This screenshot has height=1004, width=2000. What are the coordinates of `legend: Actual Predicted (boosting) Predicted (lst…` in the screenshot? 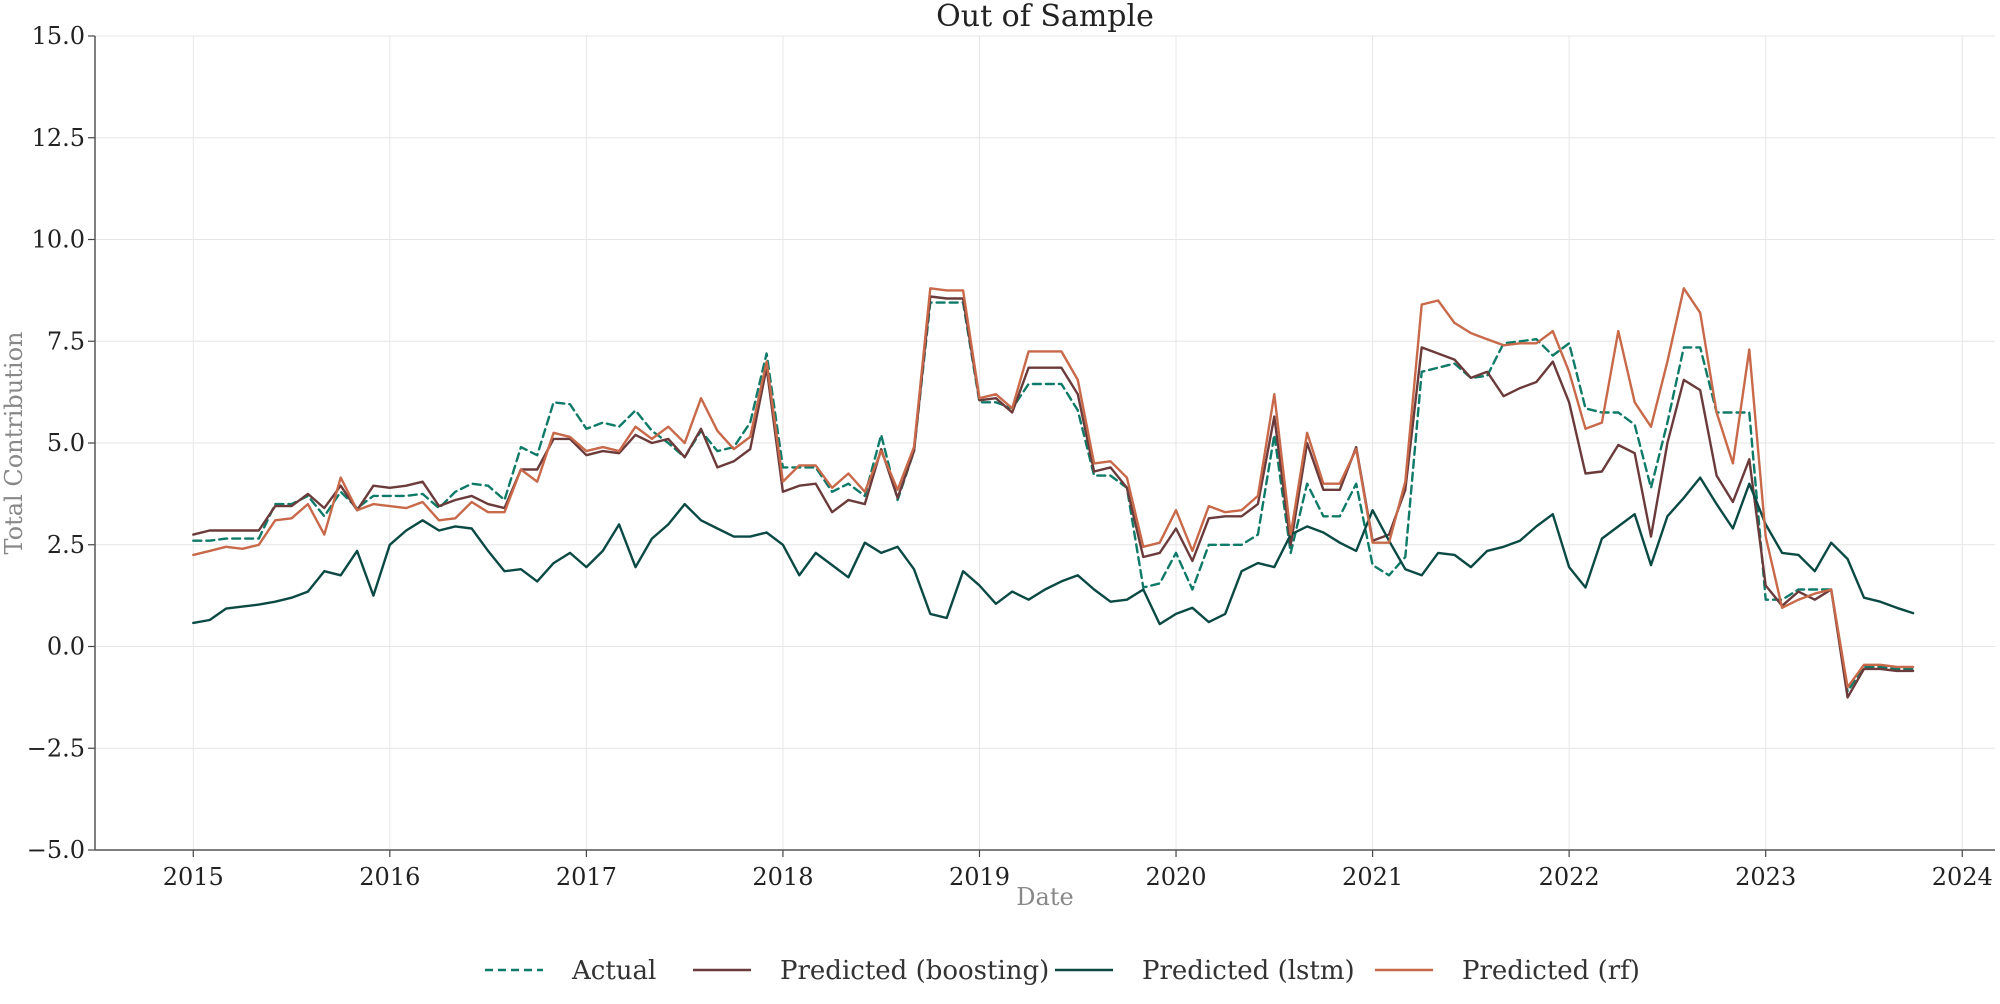 It's located at (1062, 971).